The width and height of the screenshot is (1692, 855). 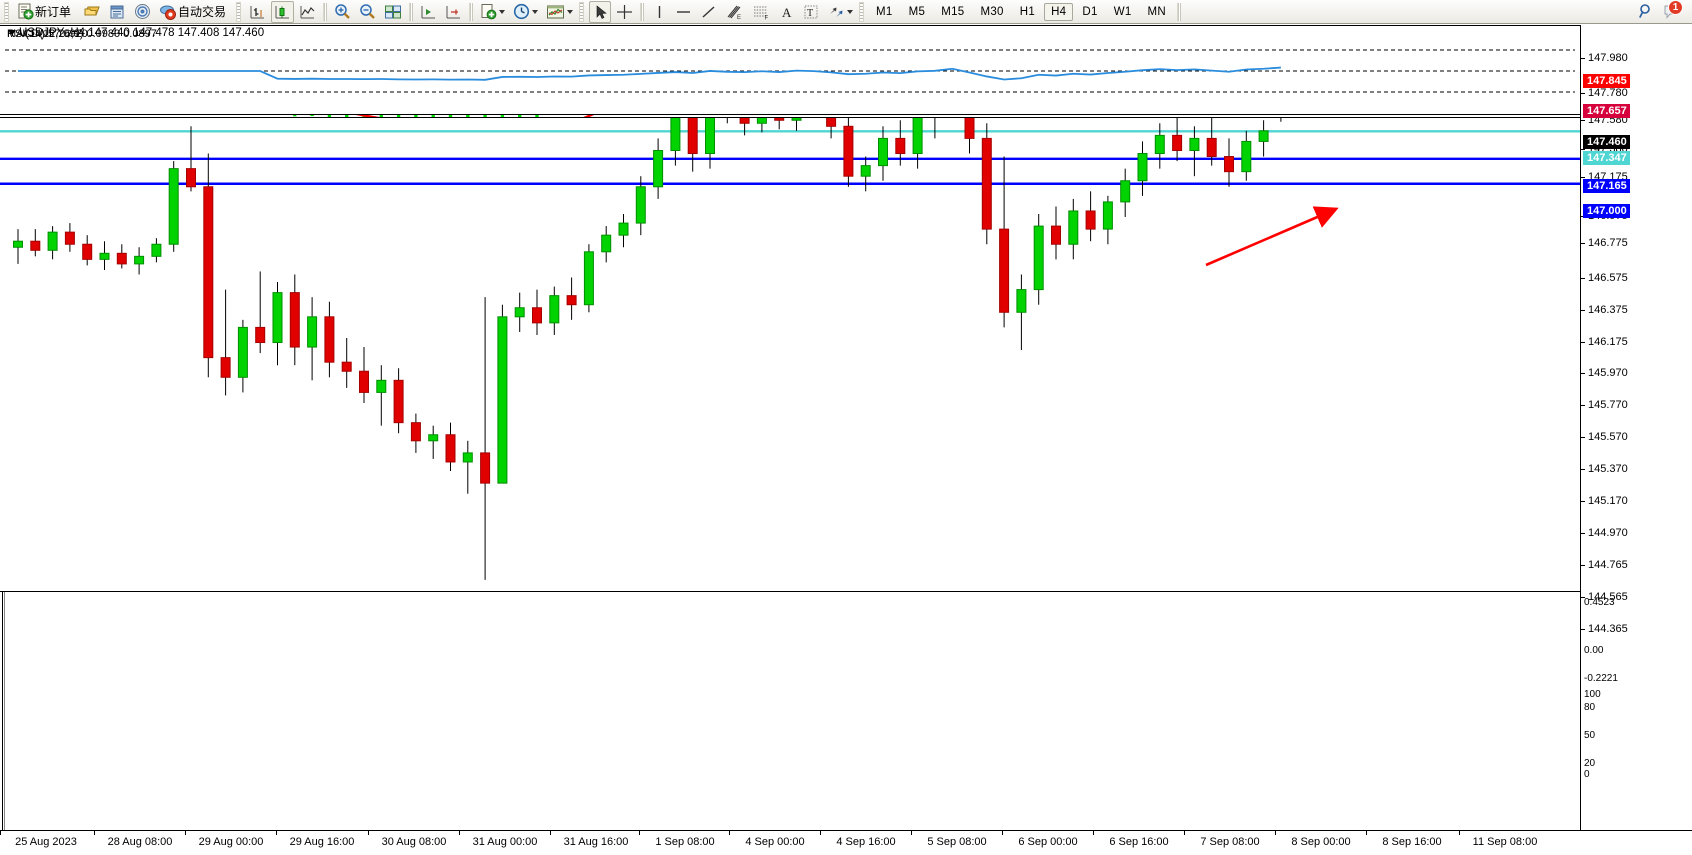 What do you see at coordinates (683, 12) in the screenshot?
I see `horizontal-line-button` at bounding box center [683, 12].